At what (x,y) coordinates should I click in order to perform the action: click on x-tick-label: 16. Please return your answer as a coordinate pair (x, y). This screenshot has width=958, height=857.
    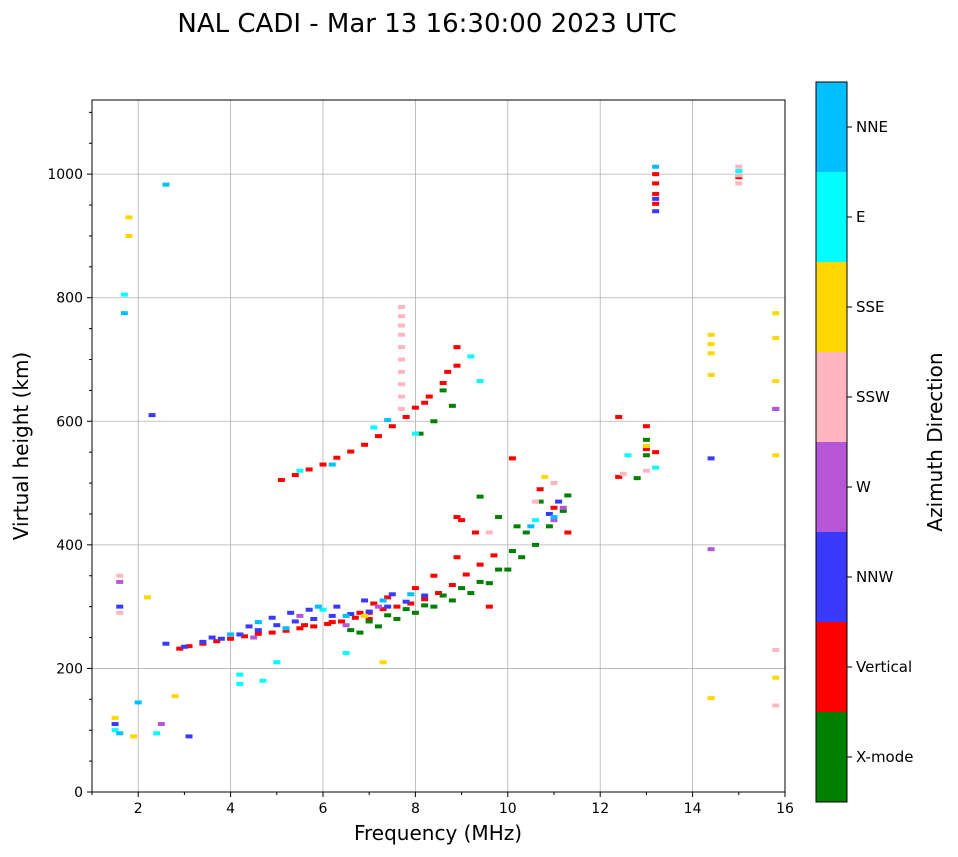
    Looking at the image, I should click on (785, 809).